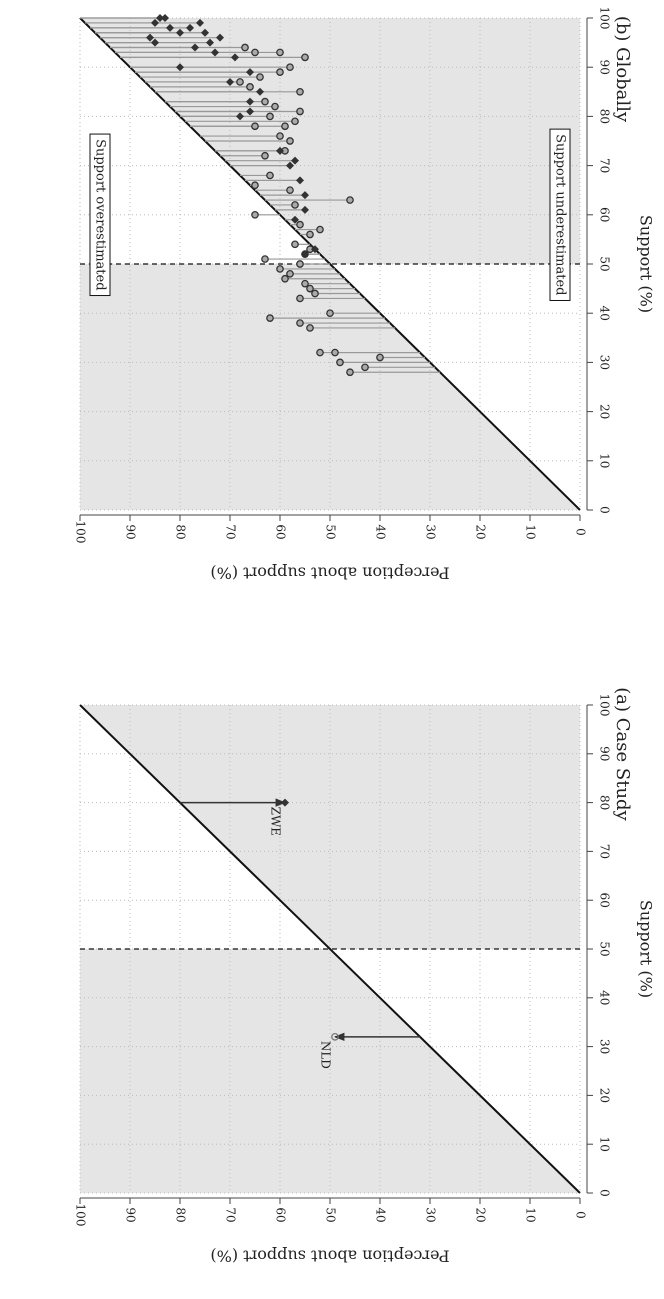 Image resolution: width=664 pixels, height=1299 pixels. What do you see at coordinates (605, 997) in the screenshot?
I see `x-tick-label: 40` at bounding box center [605, 997].